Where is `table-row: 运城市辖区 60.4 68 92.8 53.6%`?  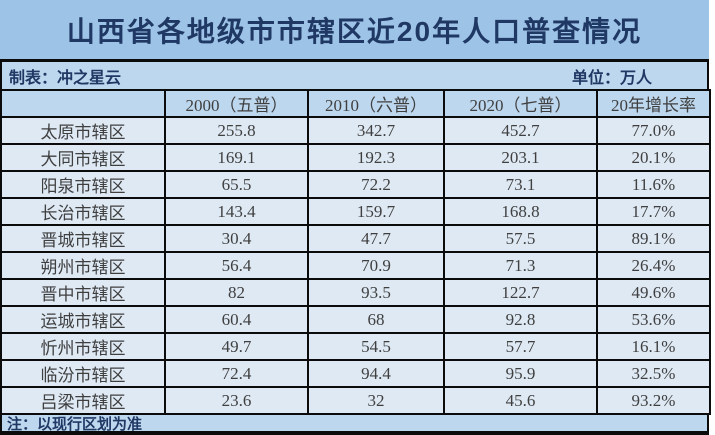
table-row: 运城市辖区 60.4 68 92.8 53.6% is located at coordinates (355, 319).